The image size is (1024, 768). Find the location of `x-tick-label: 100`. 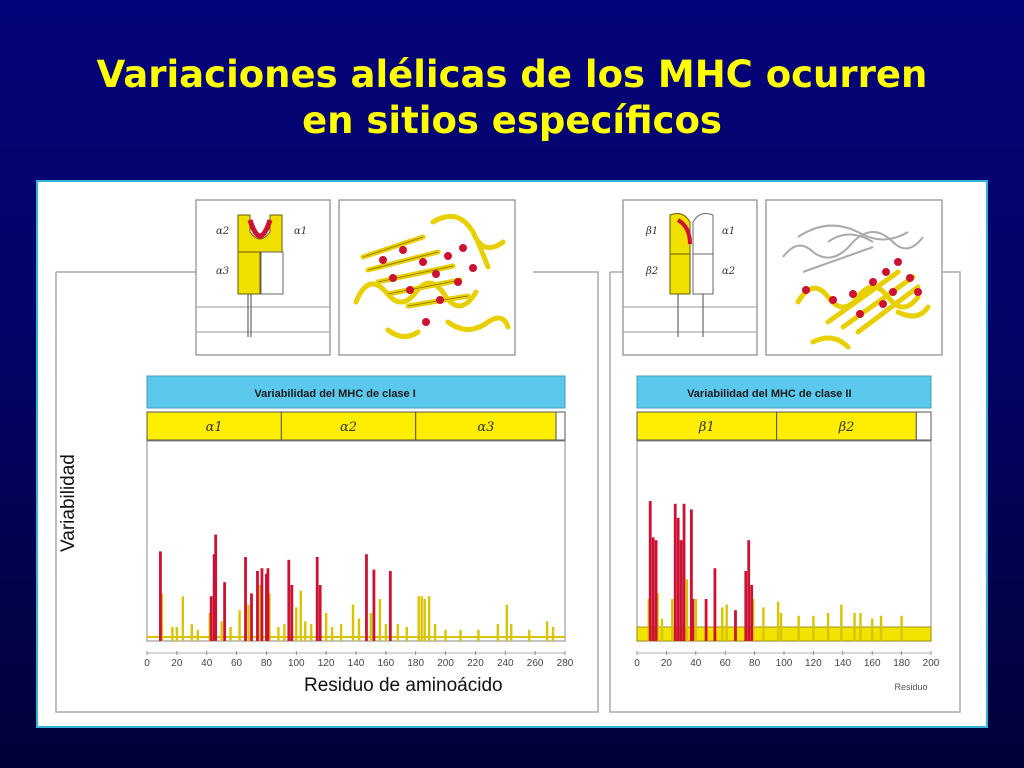

x-tick-label: 100 is located at coordinates (784, 663).